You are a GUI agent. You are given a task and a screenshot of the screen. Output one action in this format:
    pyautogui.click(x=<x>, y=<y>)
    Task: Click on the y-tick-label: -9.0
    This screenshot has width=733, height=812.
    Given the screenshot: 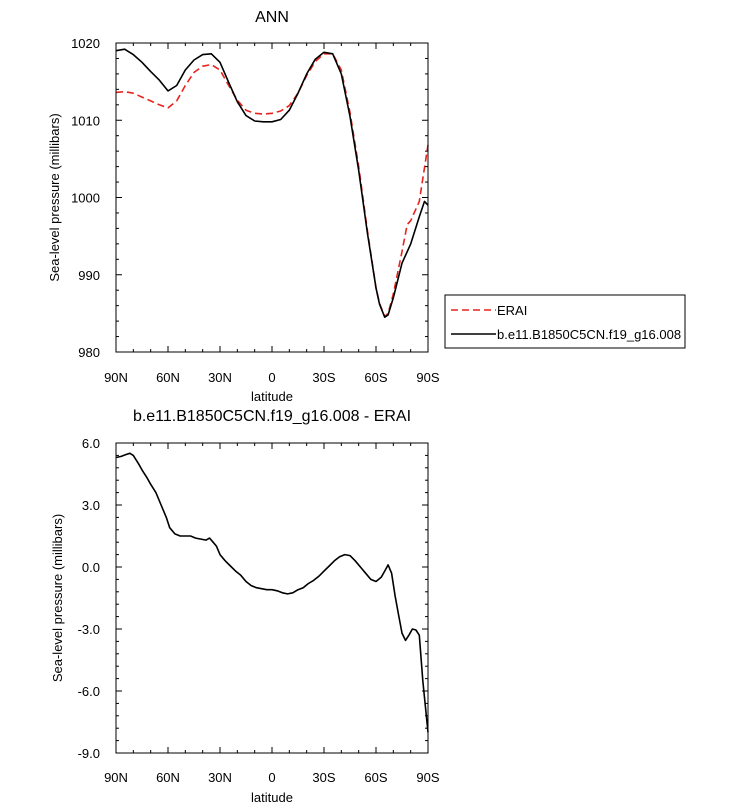 What is the action you would take?
    pyautogui.click(x=89, y=753)
    